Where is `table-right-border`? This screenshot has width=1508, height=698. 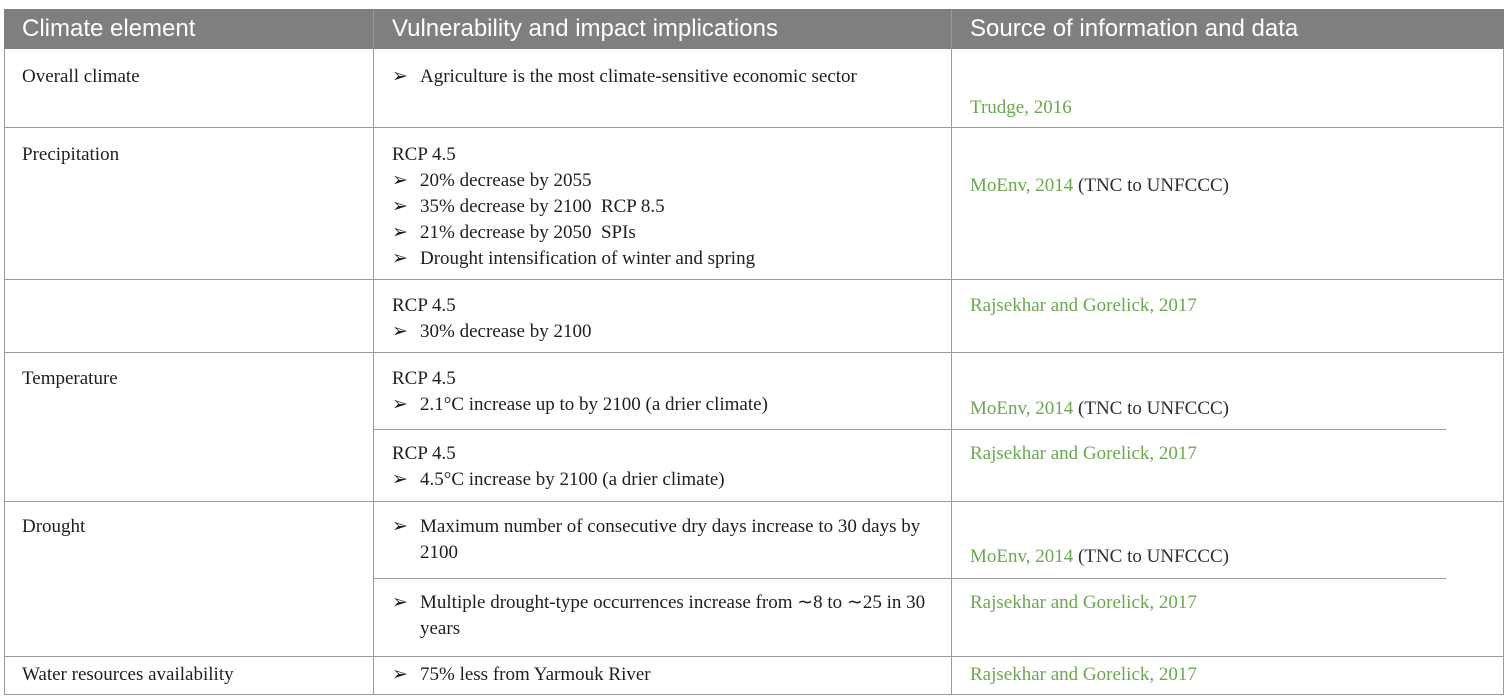 table-right-border is located at coordinates (1503, 372).